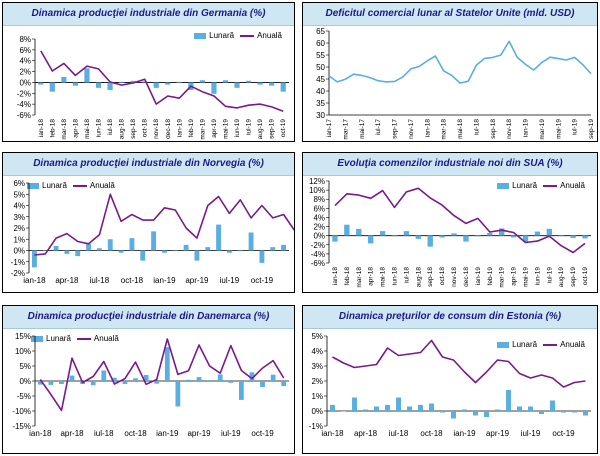 The width and height of the screenshot is (600, 456). Describe the element at coordinates (191, 128) in the screenshot. I see `x-tick-label: feb-19` at that location.